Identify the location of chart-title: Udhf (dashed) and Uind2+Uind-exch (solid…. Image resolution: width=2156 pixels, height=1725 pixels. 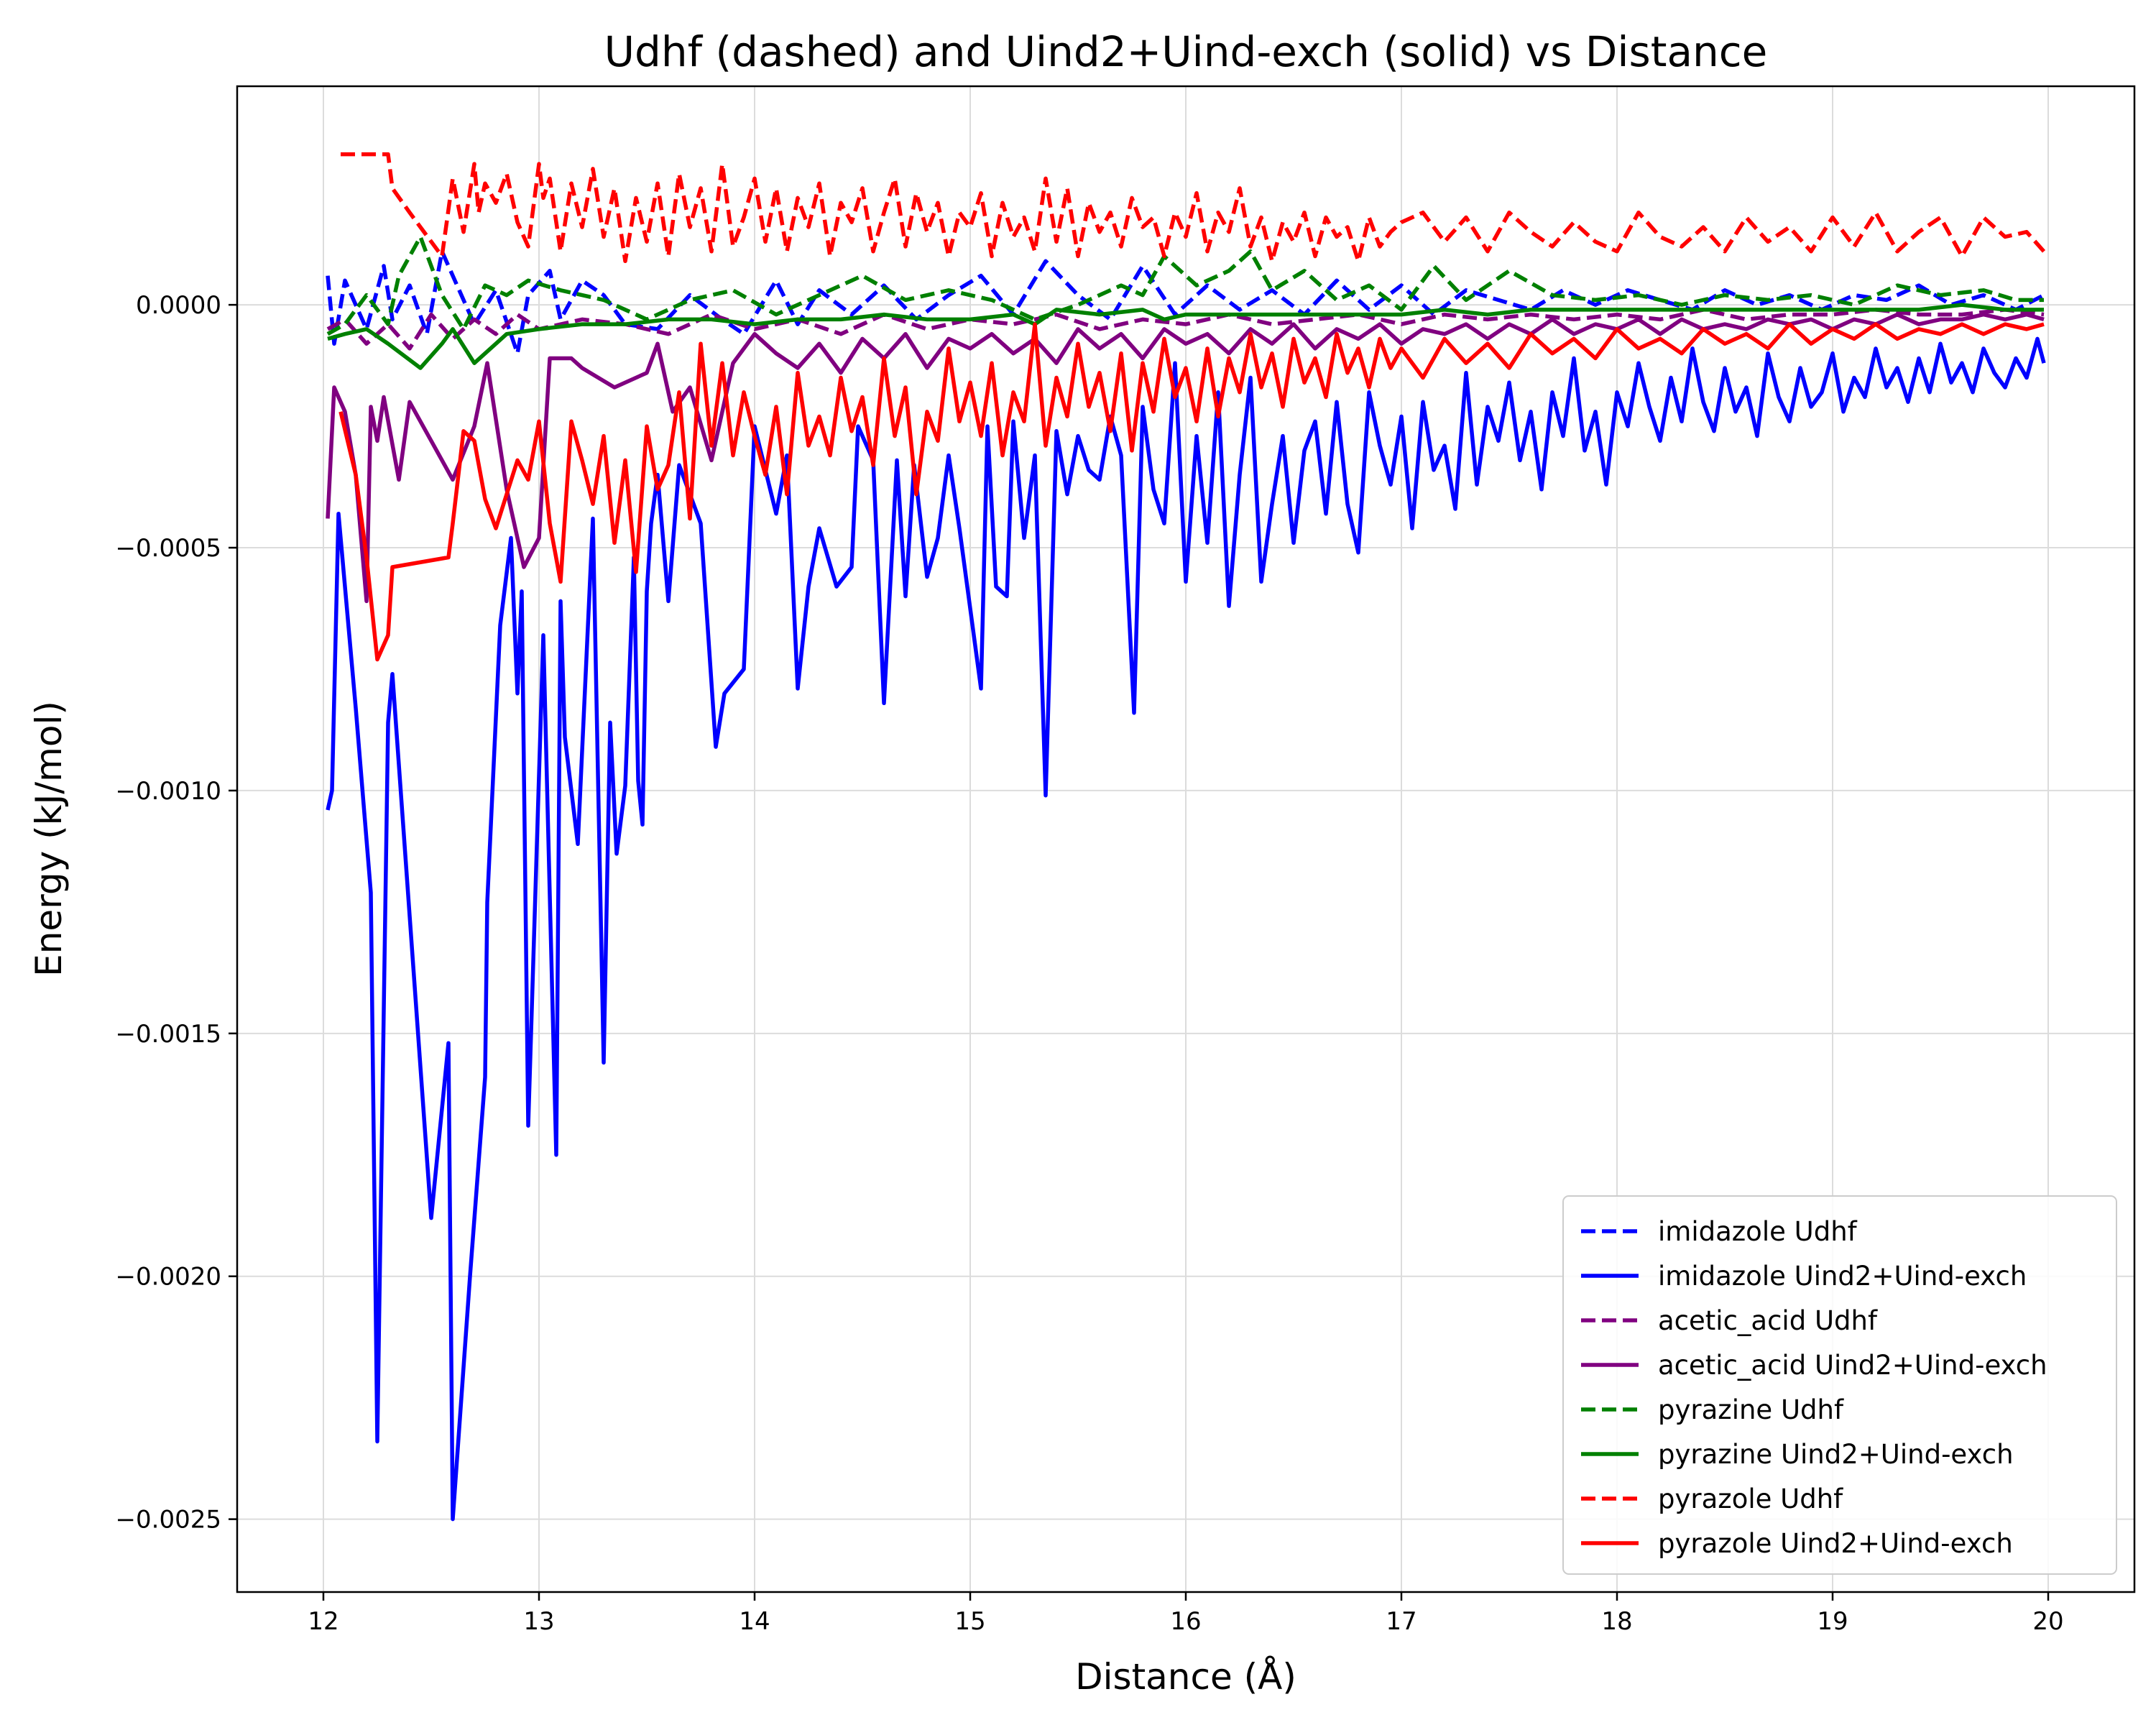
(1186, 51).